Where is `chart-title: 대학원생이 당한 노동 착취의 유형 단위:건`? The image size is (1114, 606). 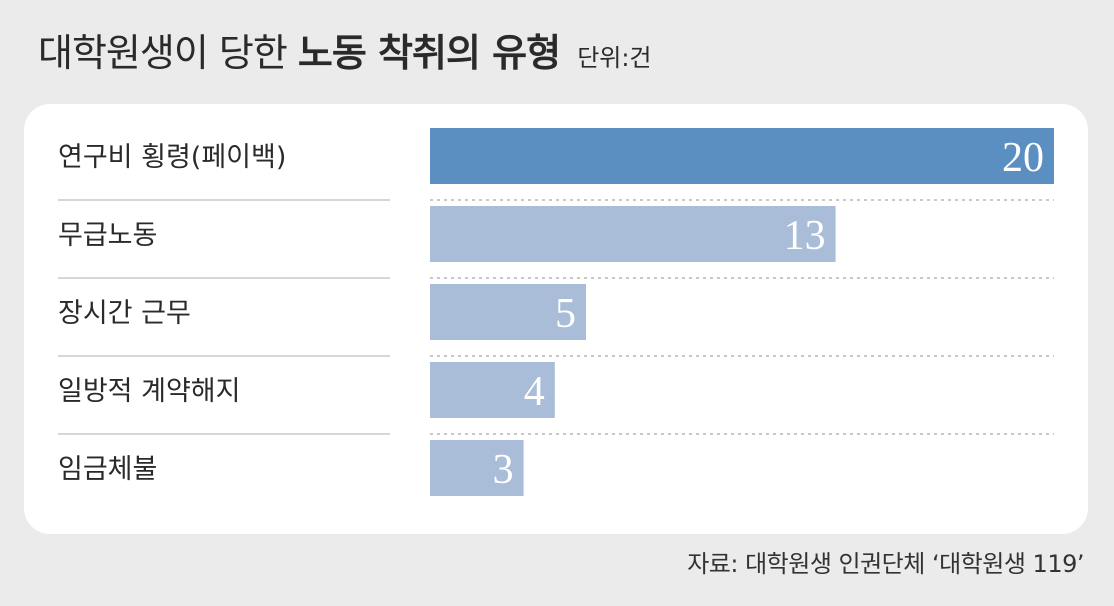
chart-title: 대학원생이 당한 노동 착취의 유형 단위:건 is located at coordinates (345, 55).